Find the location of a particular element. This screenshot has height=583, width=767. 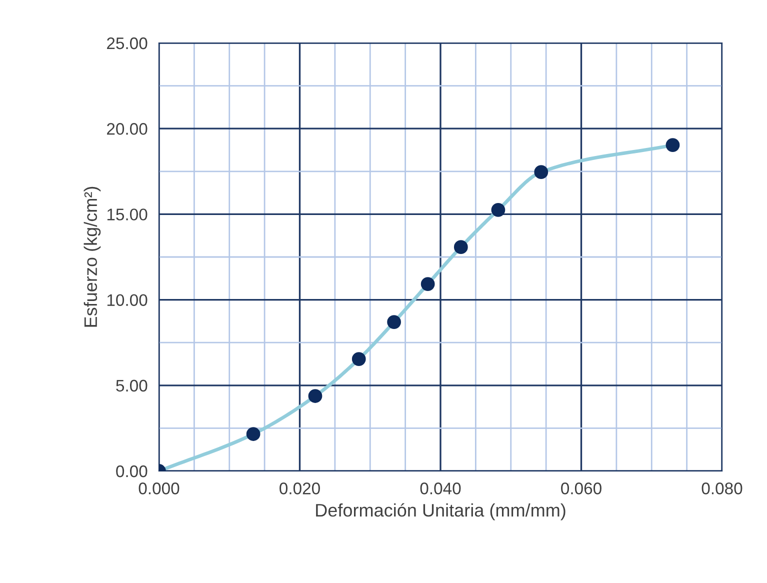

y-axis-title: Esfuerzo (kg/cm²) is located at coordinates (92, 256).